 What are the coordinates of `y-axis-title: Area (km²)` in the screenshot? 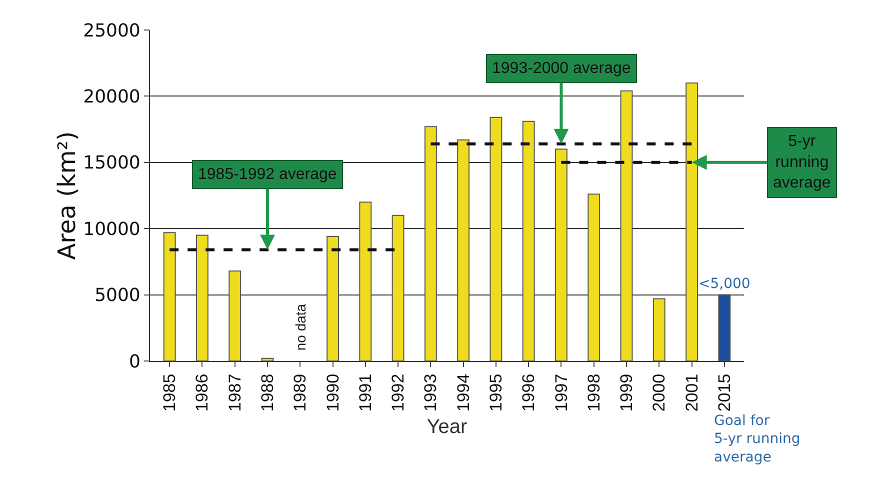 It's located at (67, 195).